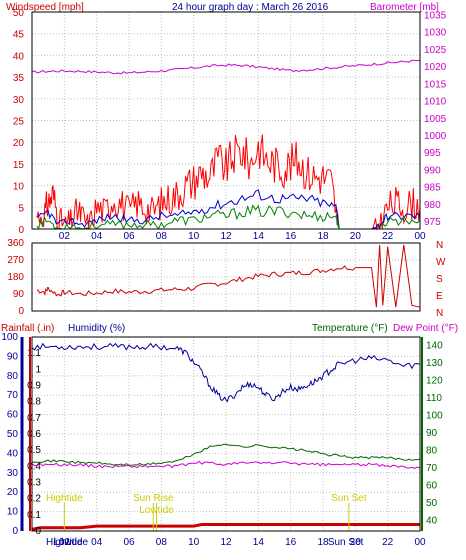 This screenshot has height=560, width=466. Describe the element at coordinates (19, 143) in the screenshot. I see `wind-y-tick-label: 20` at that location.